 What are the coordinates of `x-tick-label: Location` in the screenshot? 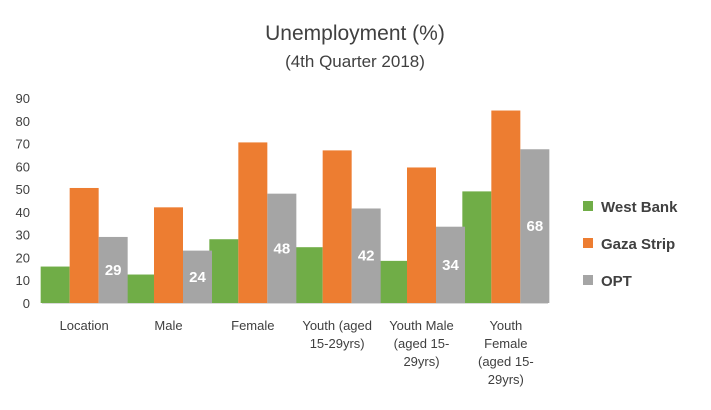 It's located at (84, 325).